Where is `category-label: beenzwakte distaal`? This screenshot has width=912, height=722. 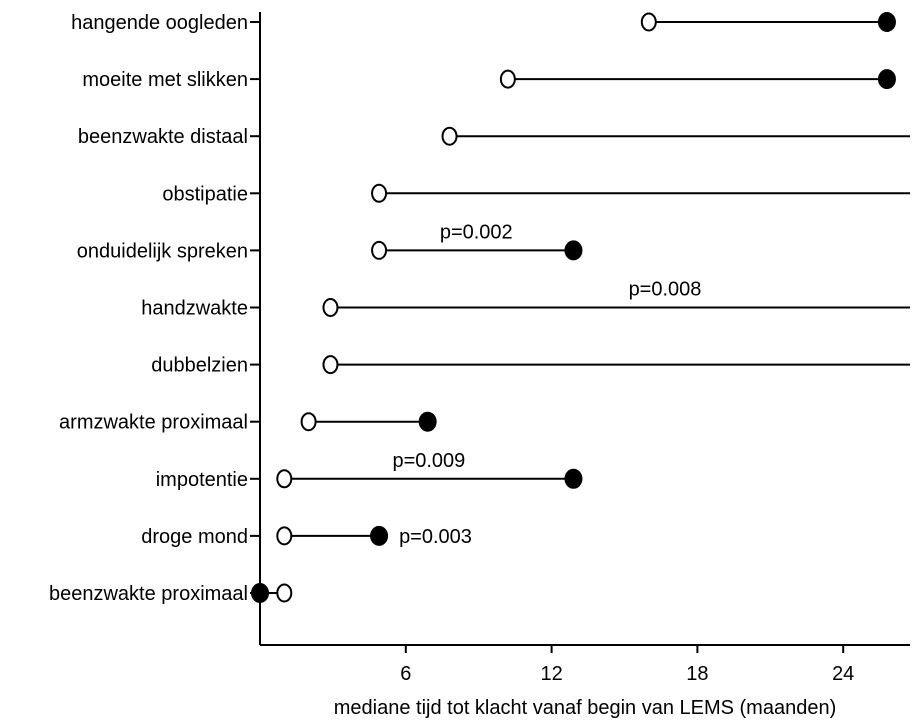 category-label: beenzwakte distaal is located at coordinates (163, 137).